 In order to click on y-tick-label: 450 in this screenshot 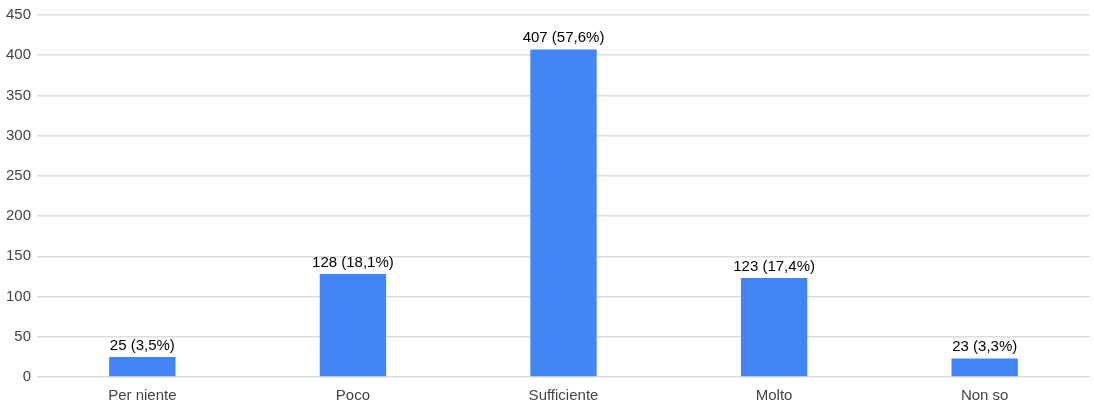, I will do `click(19, 14)`.